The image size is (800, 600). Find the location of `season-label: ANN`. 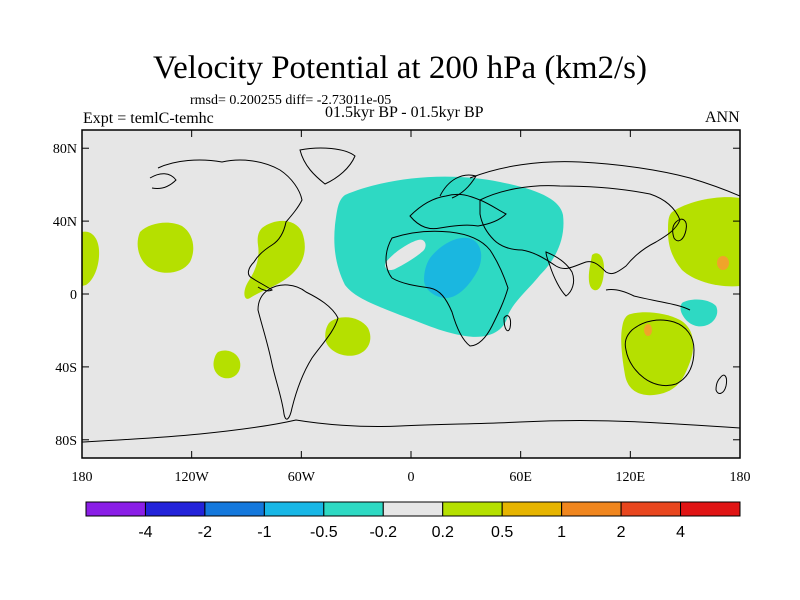

season-label: ANN is located at coordinates (722, 117).